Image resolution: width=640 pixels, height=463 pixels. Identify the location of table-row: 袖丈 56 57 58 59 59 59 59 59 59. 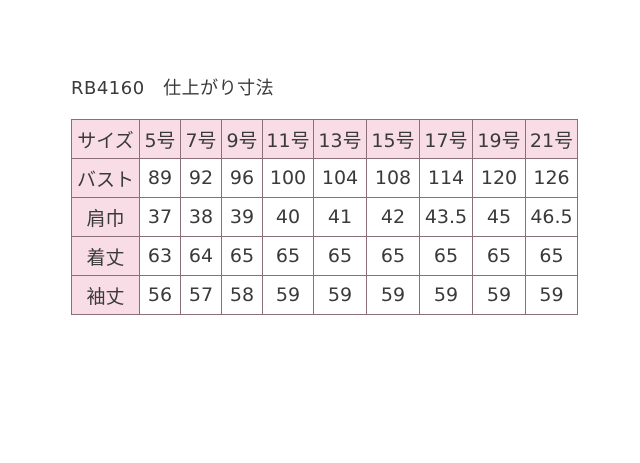
(324, 295).